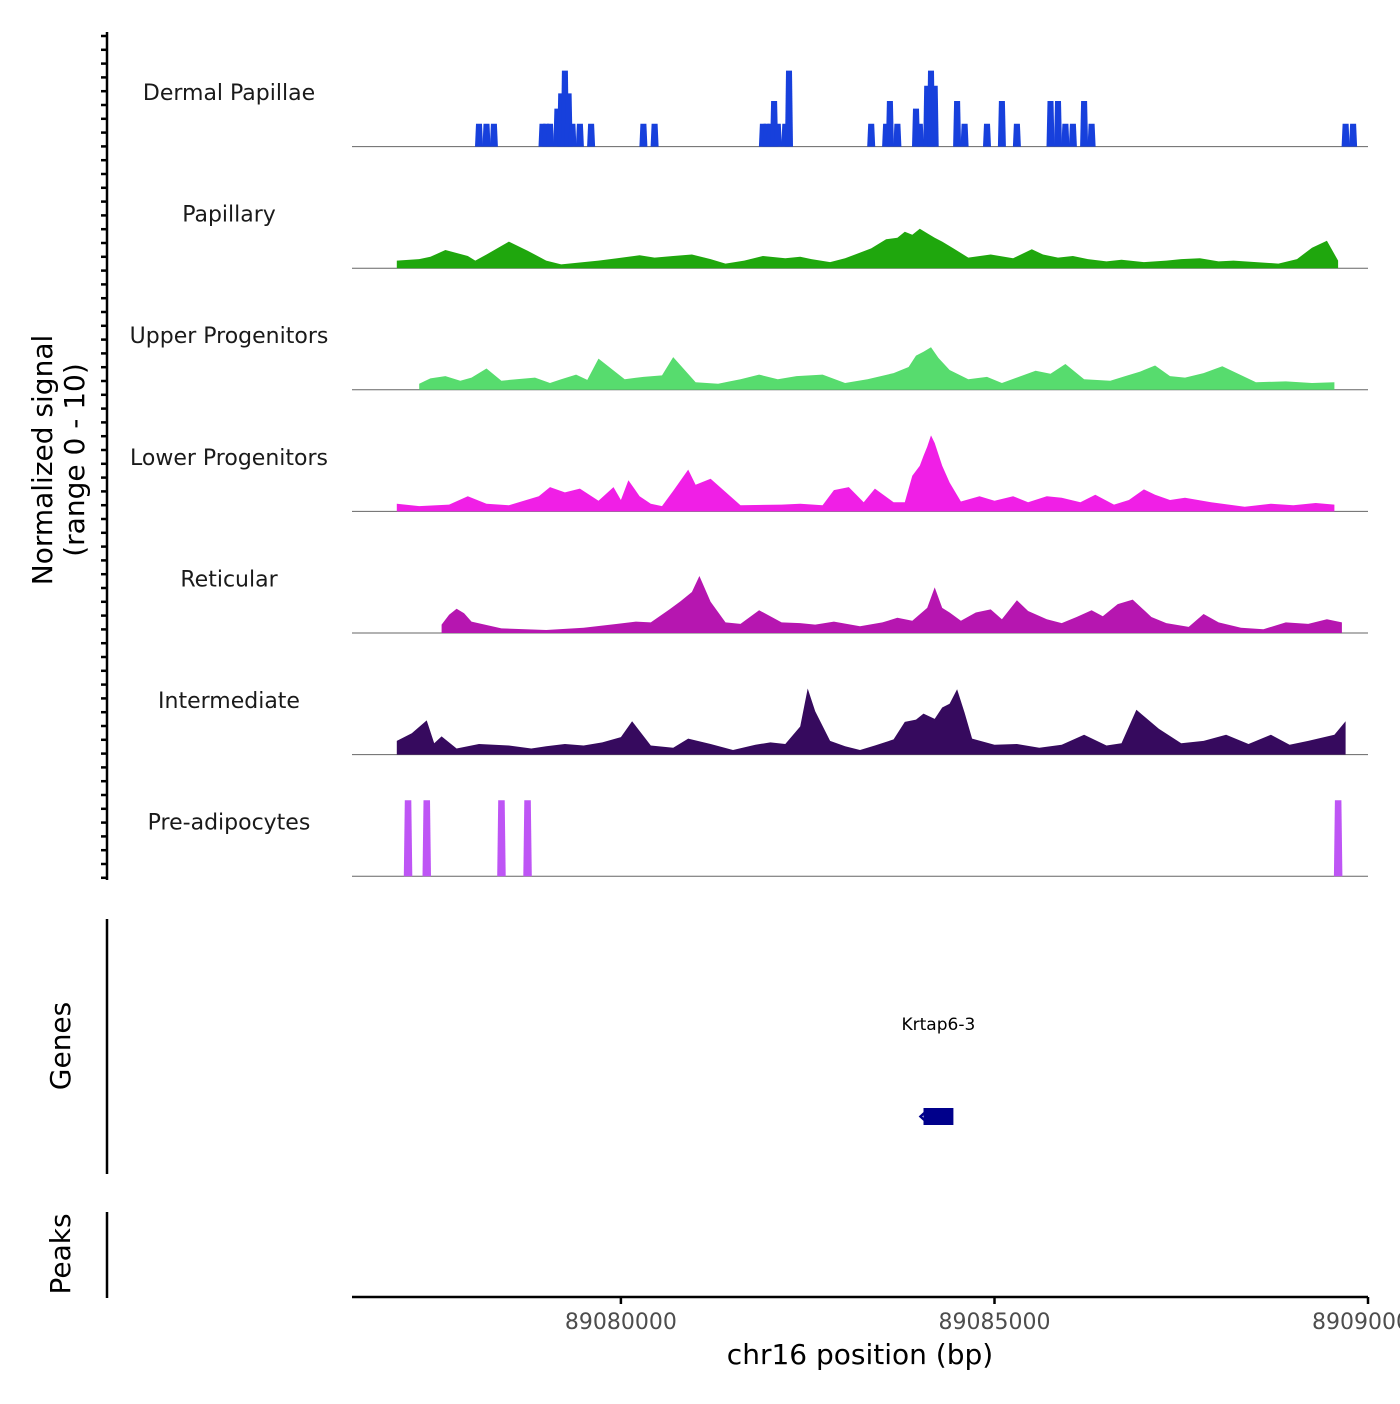  Describe the element at coordinates (229, 701) in the screenshot. I see `track-label: Intermediate` at that location.